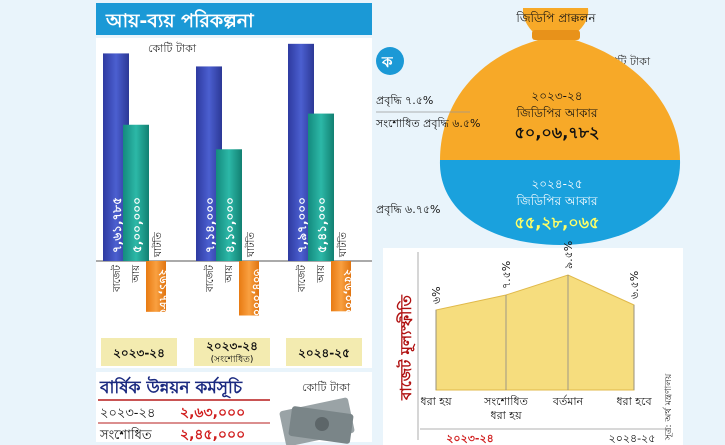 This screenshot has height=445, width=725. Describe the element at coordinates (210, 225) in the screenshot. I see `bar-value-budget-2: ৭,১৪,০০০` at that location.